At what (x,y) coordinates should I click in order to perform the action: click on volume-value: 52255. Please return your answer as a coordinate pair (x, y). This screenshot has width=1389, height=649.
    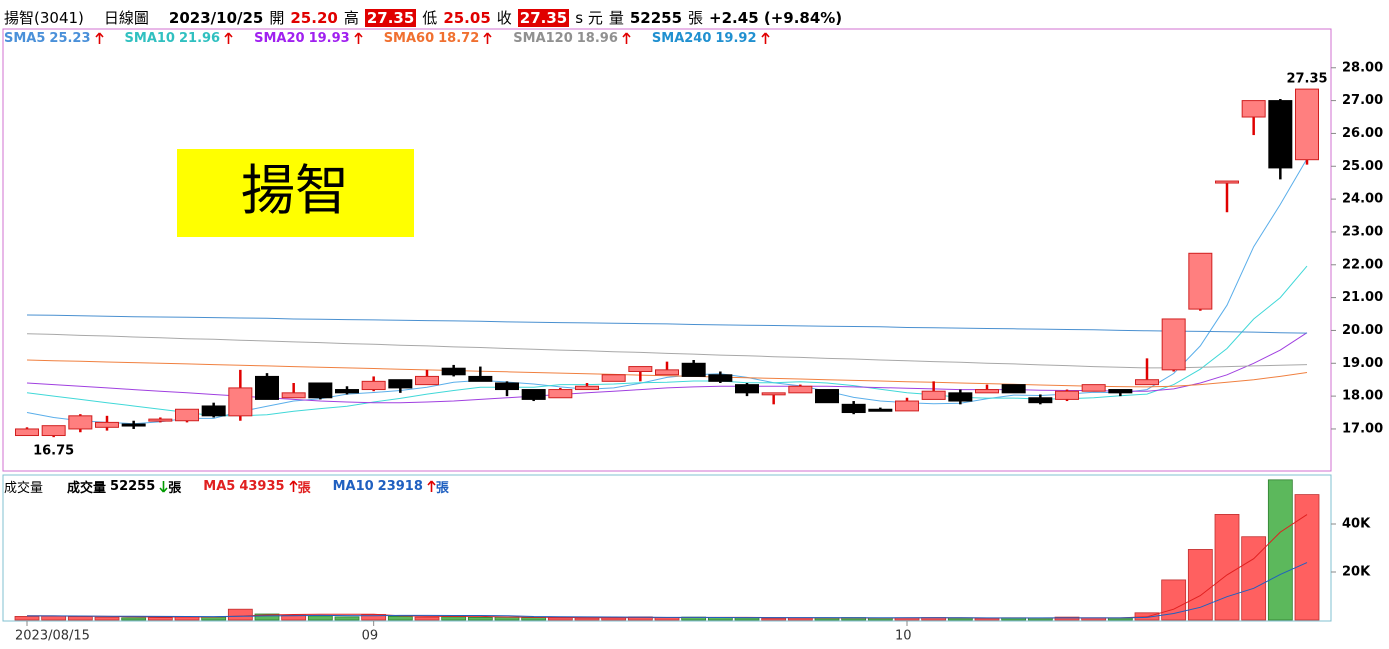
    Looking at the image, I should click on (656, 17).